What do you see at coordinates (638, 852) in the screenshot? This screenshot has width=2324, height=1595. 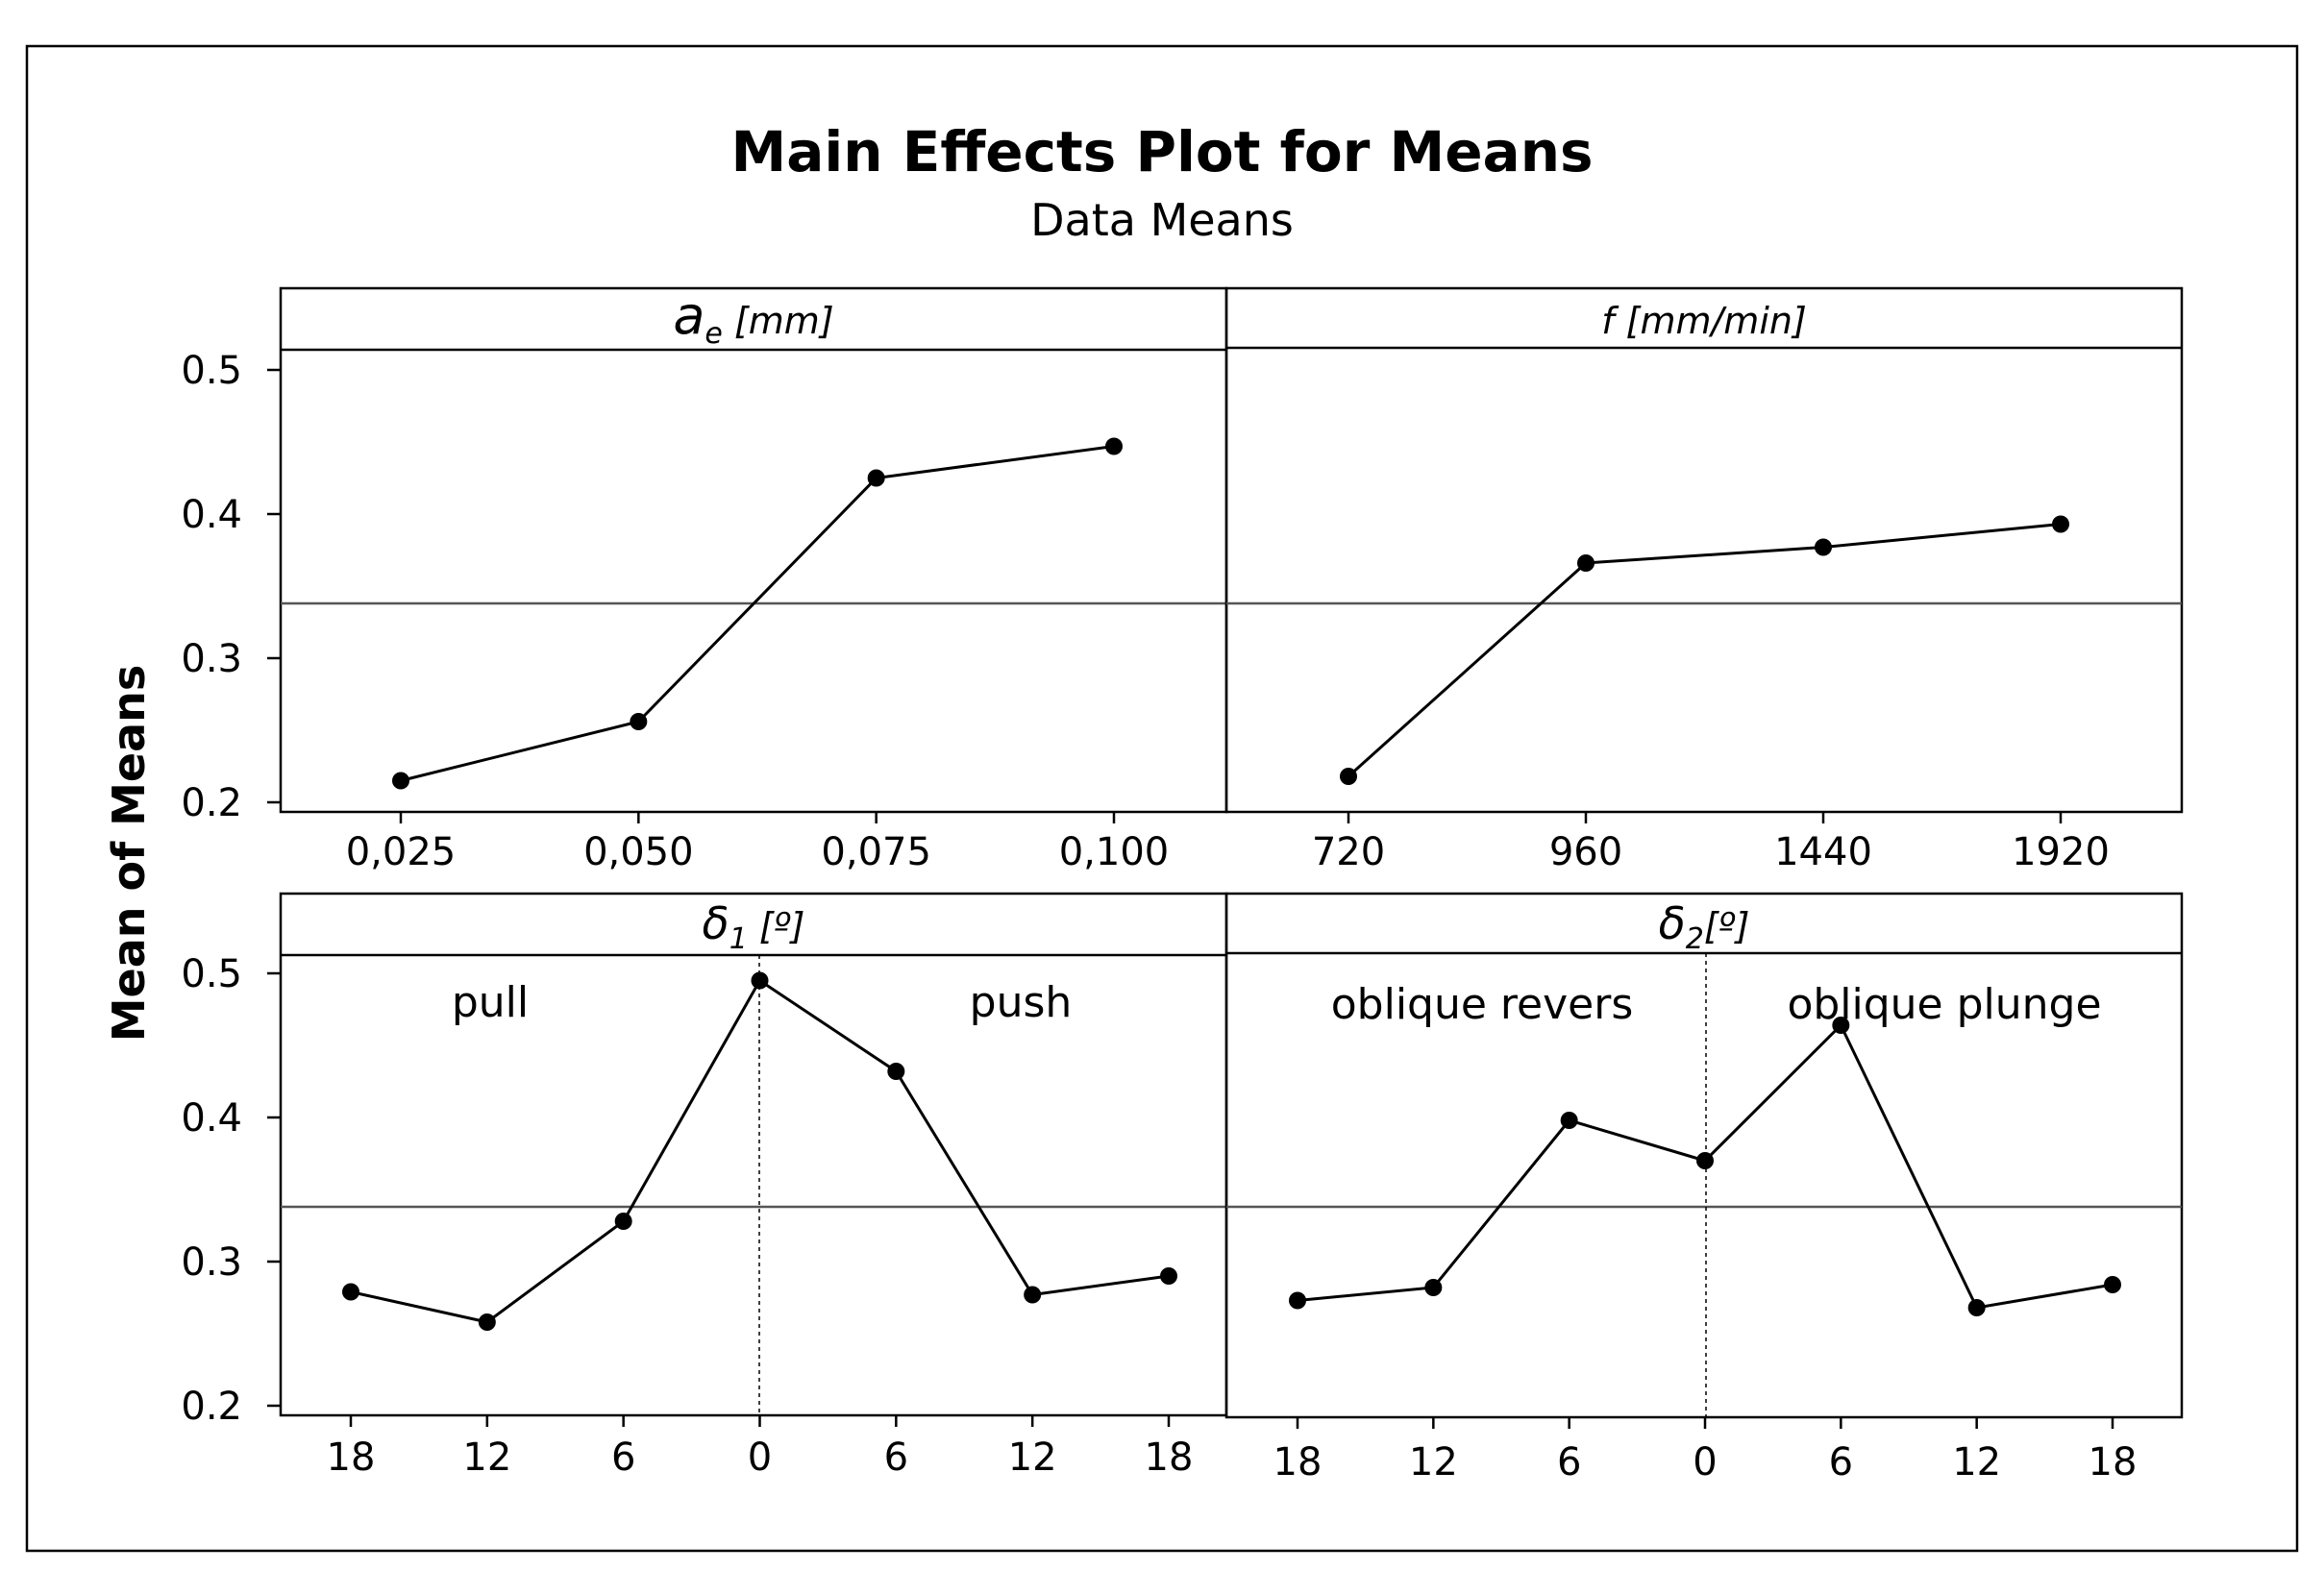 I see `x-tick-label: 0,050` at bounding box center [638, 852].